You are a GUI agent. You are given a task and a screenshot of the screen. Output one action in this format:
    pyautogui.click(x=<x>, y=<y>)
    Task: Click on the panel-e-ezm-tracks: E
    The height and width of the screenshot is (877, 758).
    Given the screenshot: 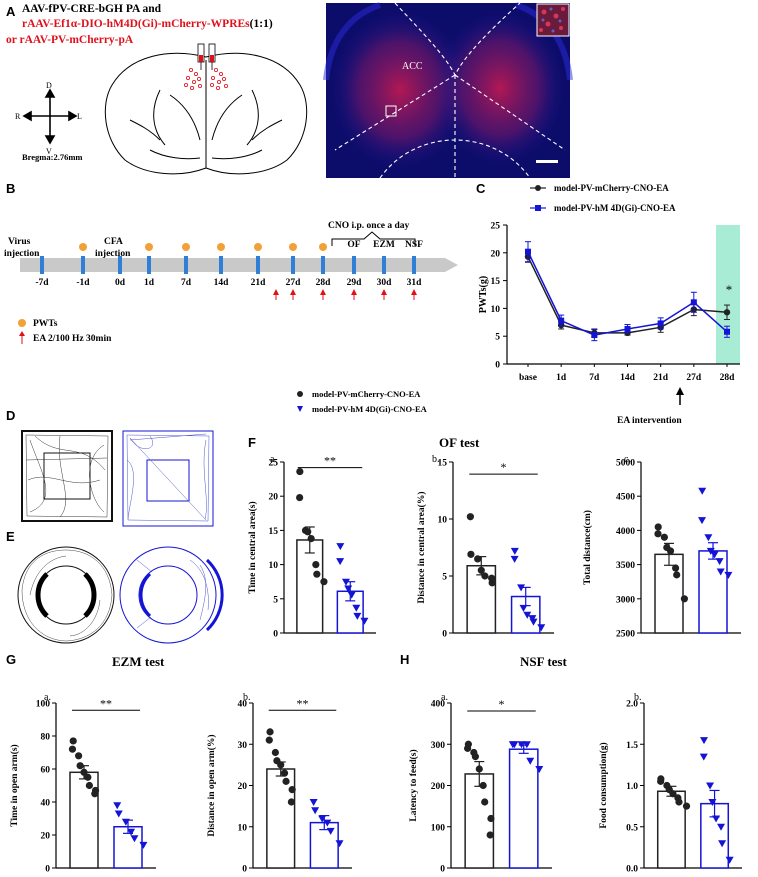 What is the action you would take?
    pyautogui.click(x=115, y=586)
    